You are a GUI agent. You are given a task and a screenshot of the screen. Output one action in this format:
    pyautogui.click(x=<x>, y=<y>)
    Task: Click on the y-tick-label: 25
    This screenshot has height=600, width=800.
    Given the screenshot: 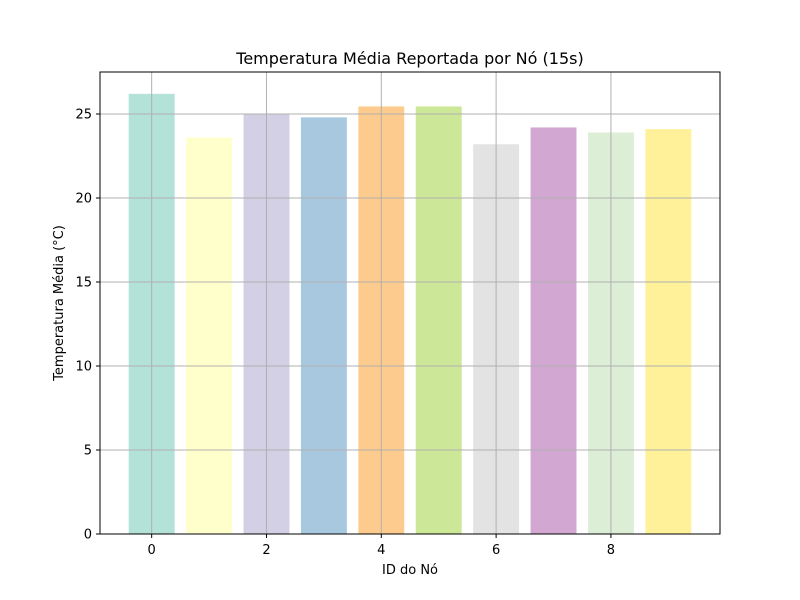 What is the action you would take?
    pyautogui.click(x=83, y=115)
    